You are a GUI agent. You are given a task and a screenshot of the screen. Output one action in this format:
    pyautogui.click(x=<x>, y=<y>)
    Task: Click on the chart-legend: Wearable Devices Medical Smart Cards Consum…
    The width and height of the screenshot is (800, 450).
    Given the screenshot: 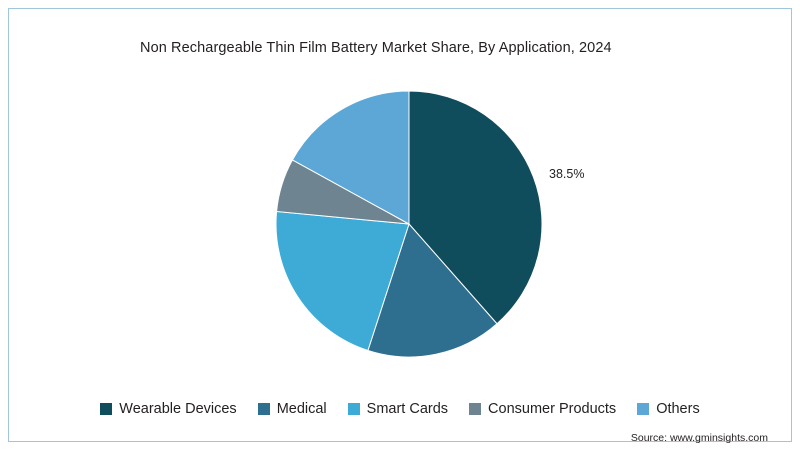 What is the action you would take?
    pyautogui.click(x=400, y=409)
    